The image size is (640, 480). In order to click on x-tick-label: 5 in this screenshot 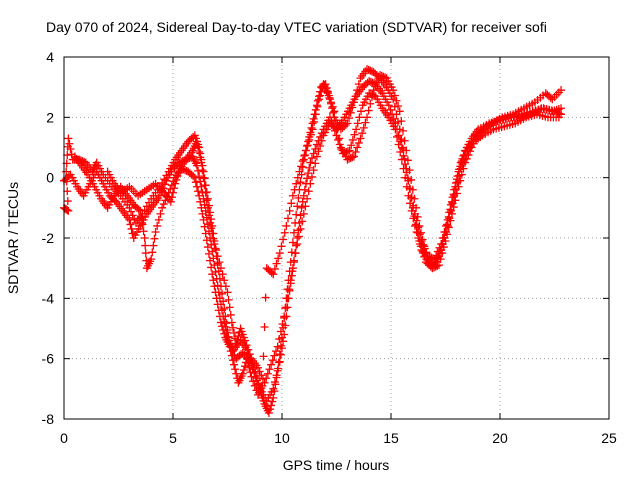, I will do `click(173, 438)`.